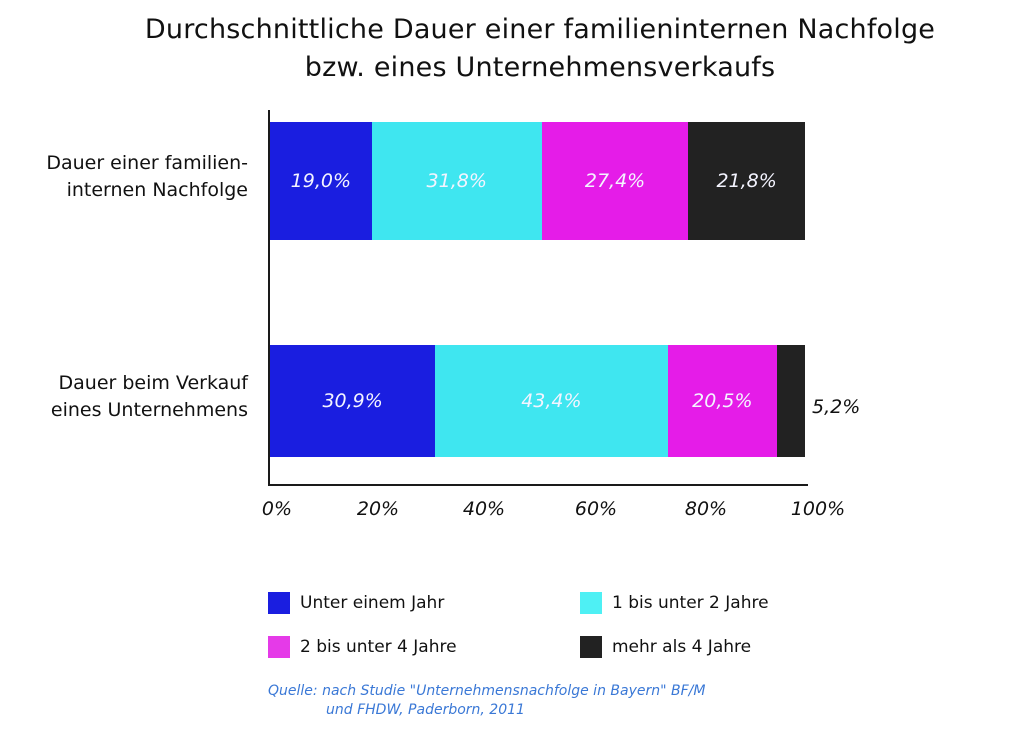 This screenshot has width=1024, height=735. What do you see at coordinates (551, 401) in the screenshot?
I see `bar-segment: 43,4%` at bounding box center [551, 401].